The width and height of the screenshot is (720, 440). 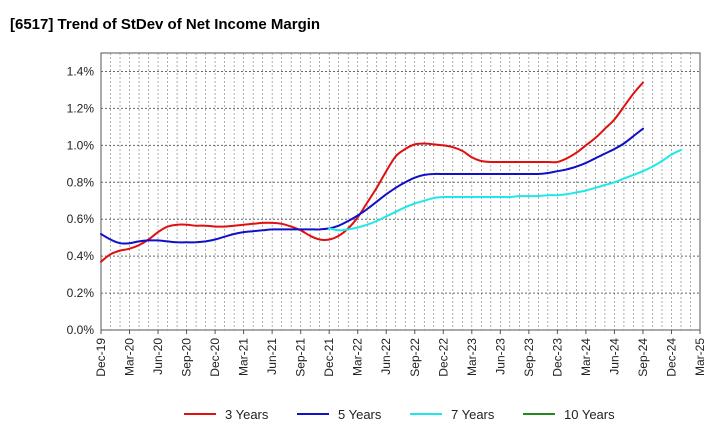 I want to click on x-tick-label: Sep-24, so click(x=643, y=357).